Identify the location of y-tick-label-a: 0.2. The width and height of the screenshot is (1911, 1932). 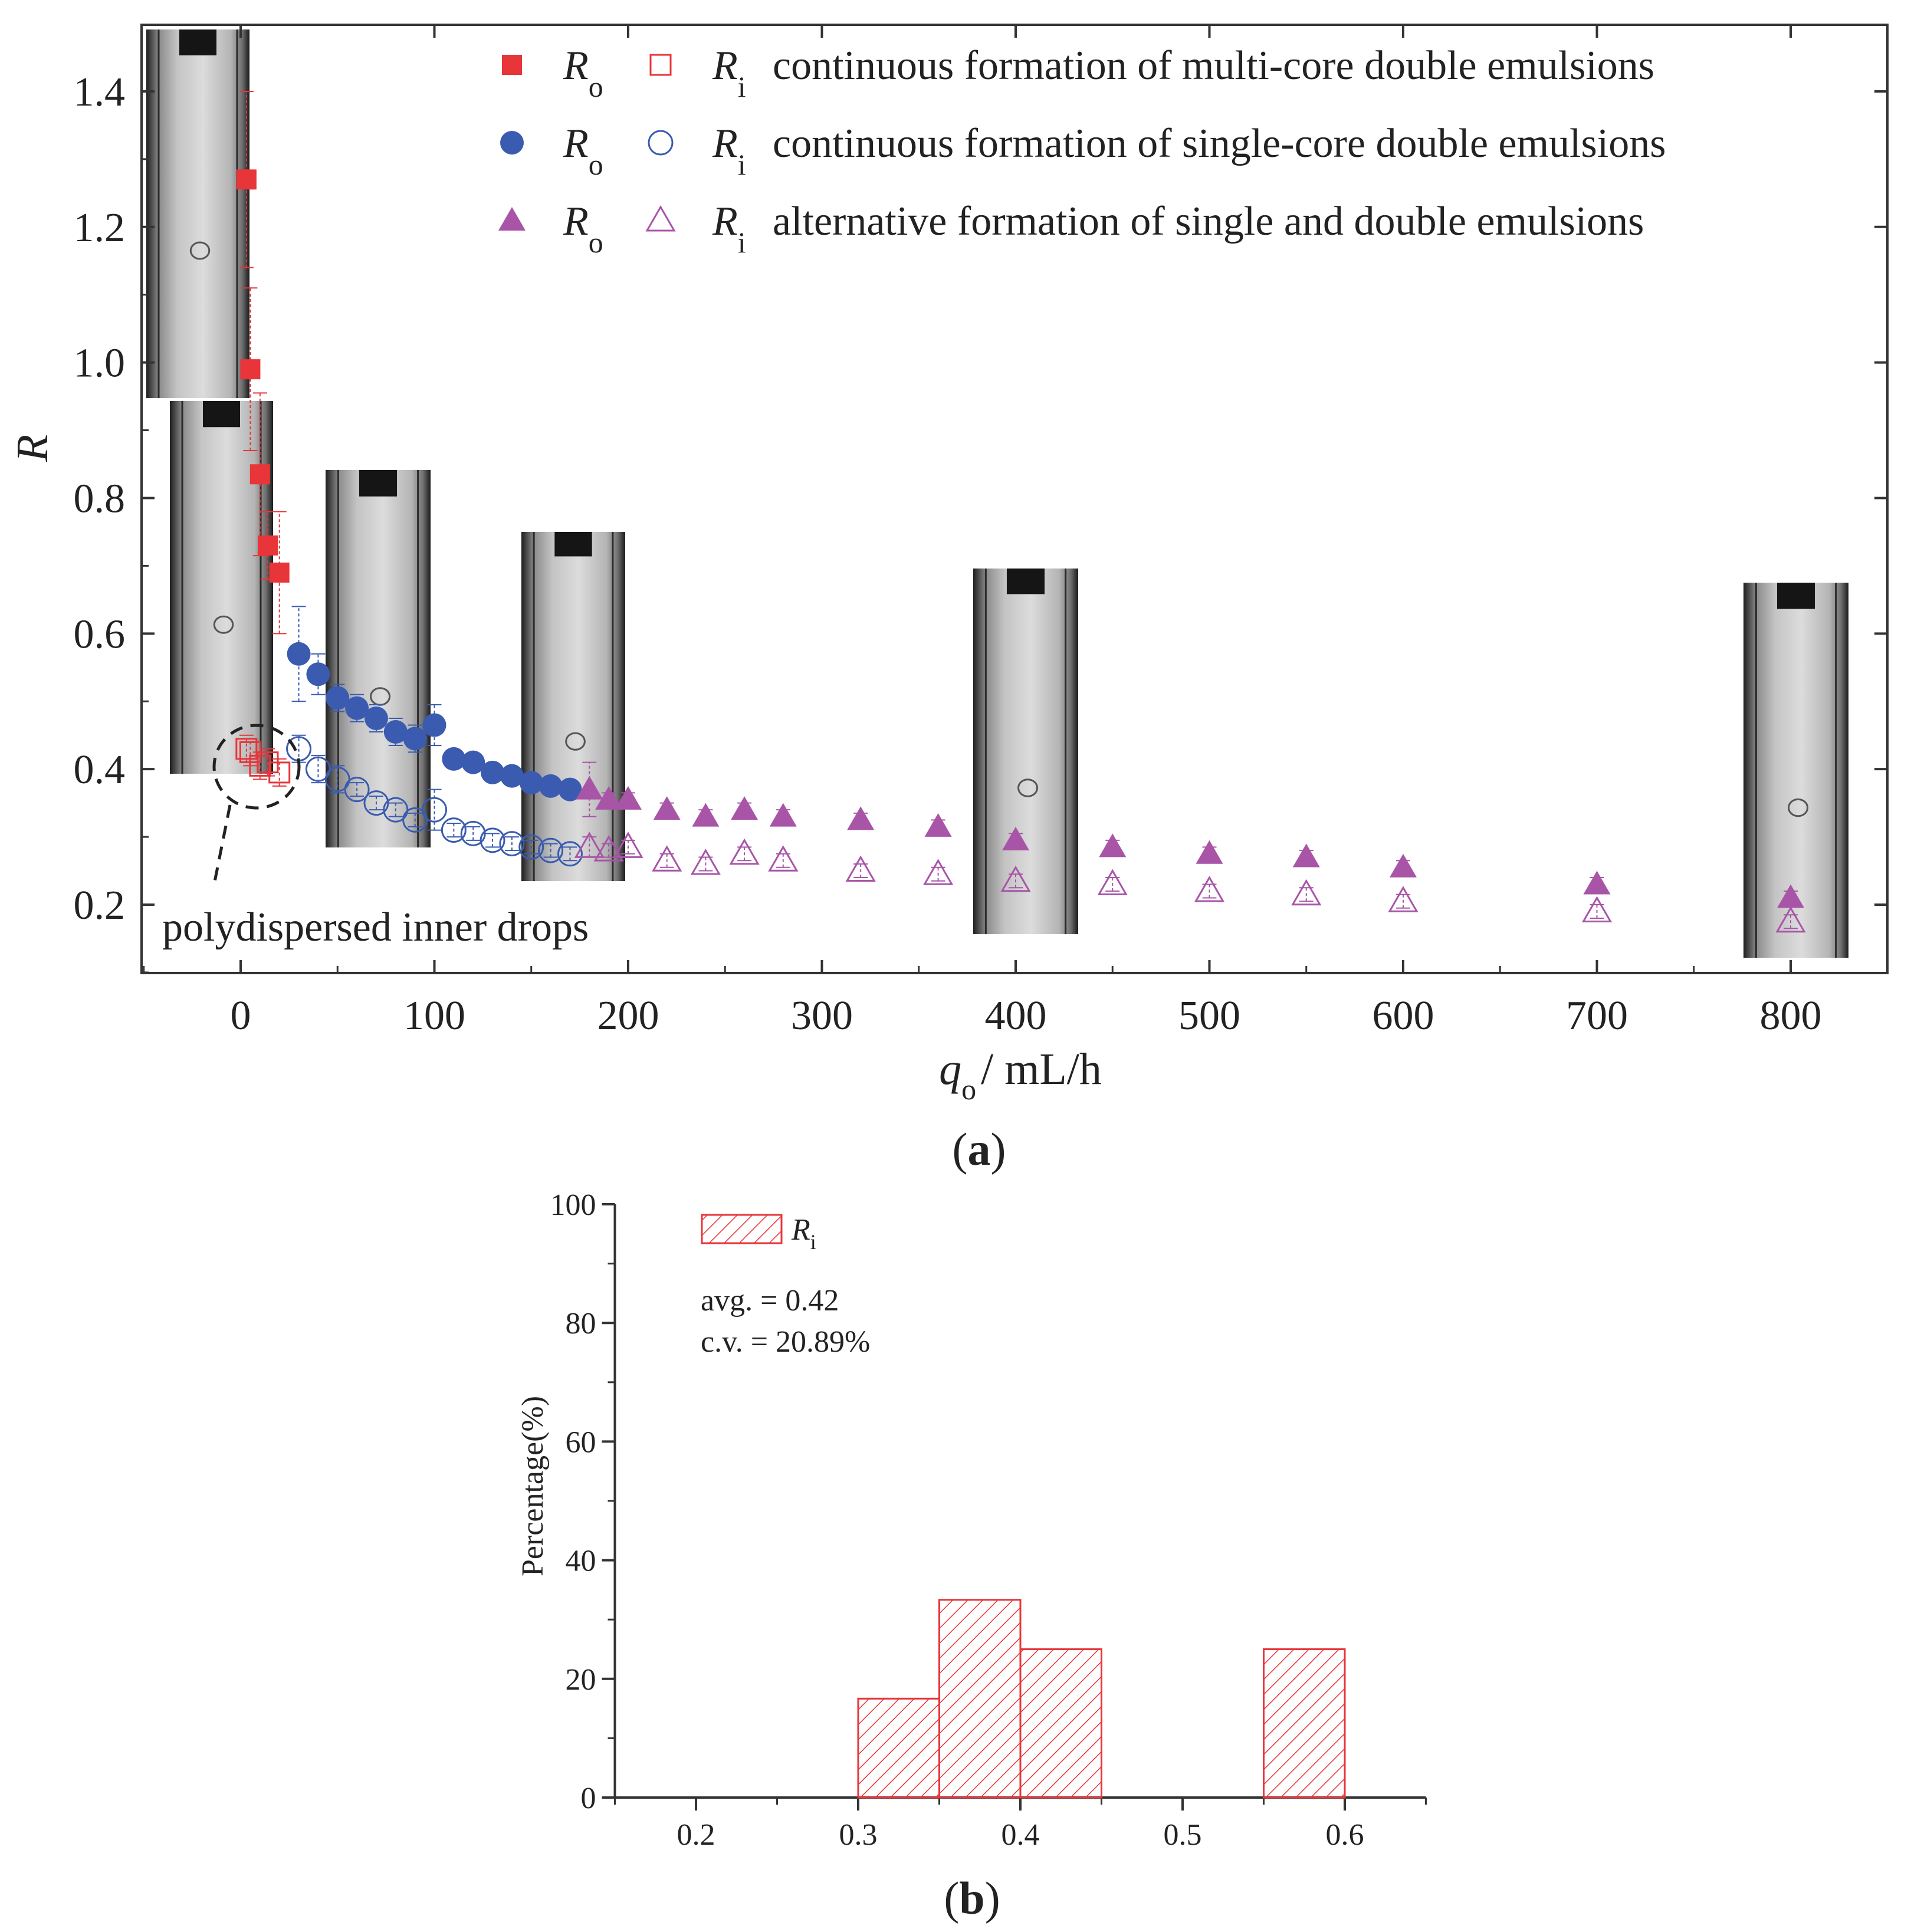
(100, 905).